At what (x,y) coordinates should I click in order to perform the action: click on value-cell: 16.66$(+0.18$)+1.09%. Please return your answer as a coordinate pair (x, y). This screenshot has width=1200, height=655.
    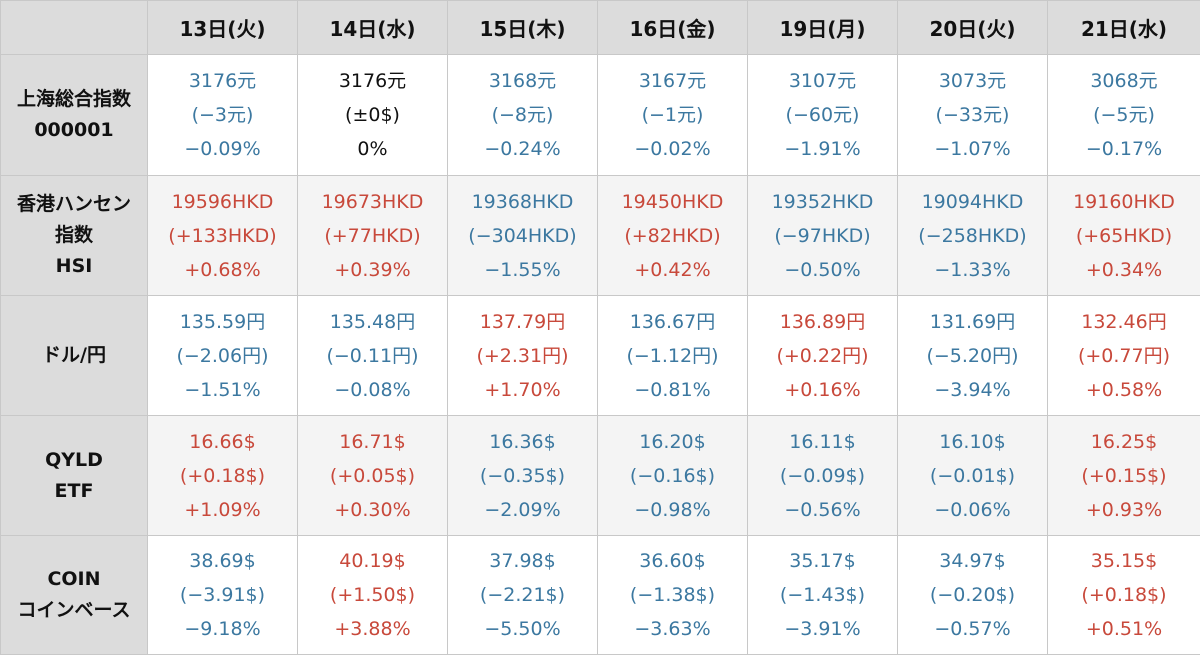
    Looking at the image, I should click on (223, 476).